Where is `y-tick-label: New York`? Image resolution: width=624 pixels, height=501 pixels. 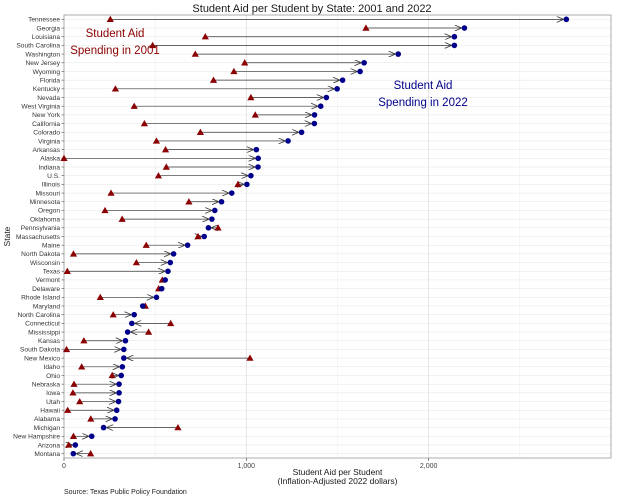
y-tick-label: New York is located at coordinates (46, 115).